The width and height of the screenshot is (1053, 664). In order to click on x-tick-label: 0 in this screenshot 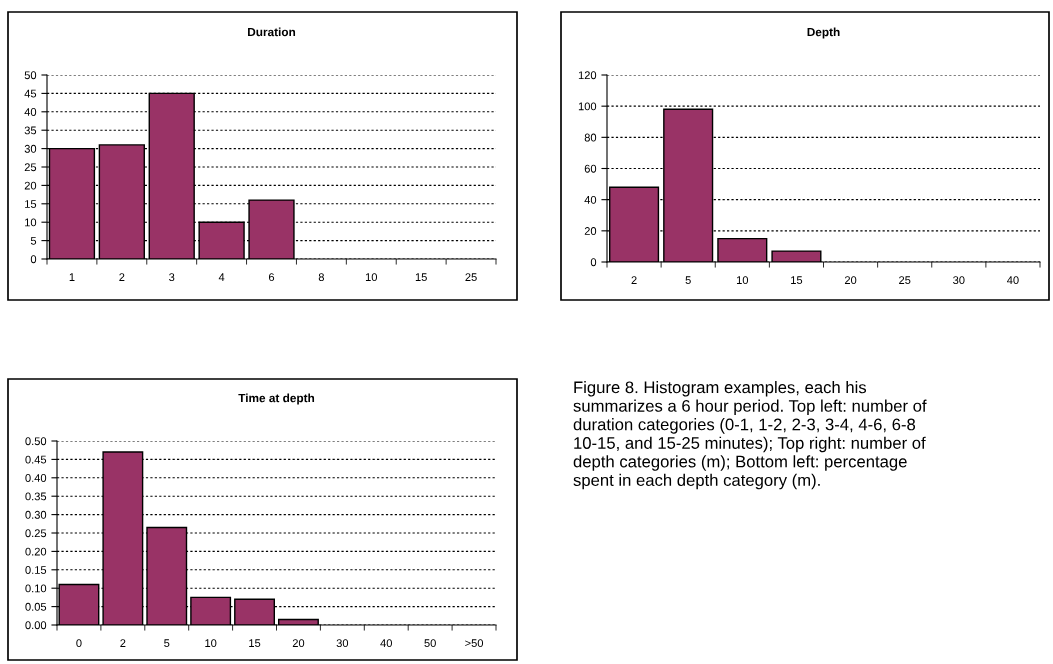, I will do `click(79, 643)`.